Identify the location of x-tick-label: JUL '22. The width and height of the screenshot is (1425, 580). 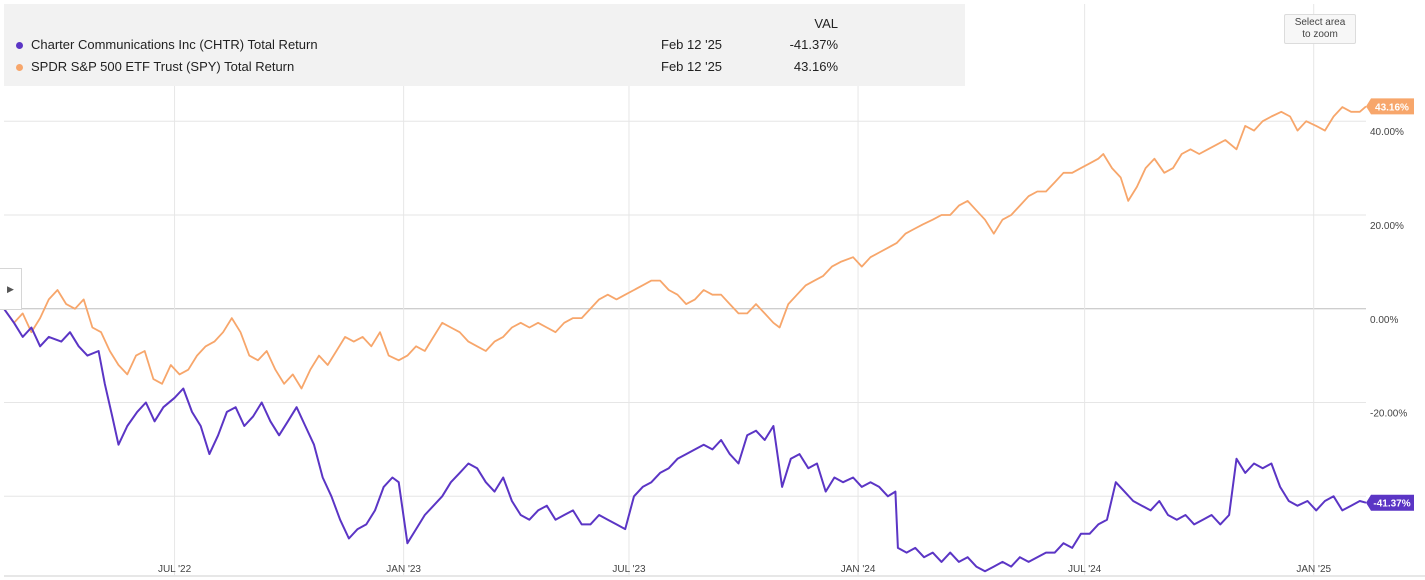
(175, 569).